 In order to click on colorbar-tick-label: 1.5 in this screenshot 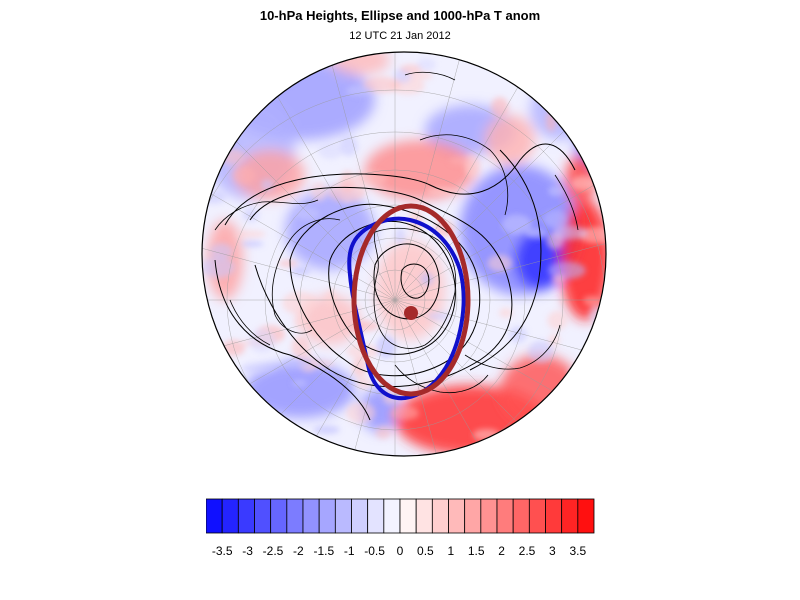, I will do `click(476, 551)`.